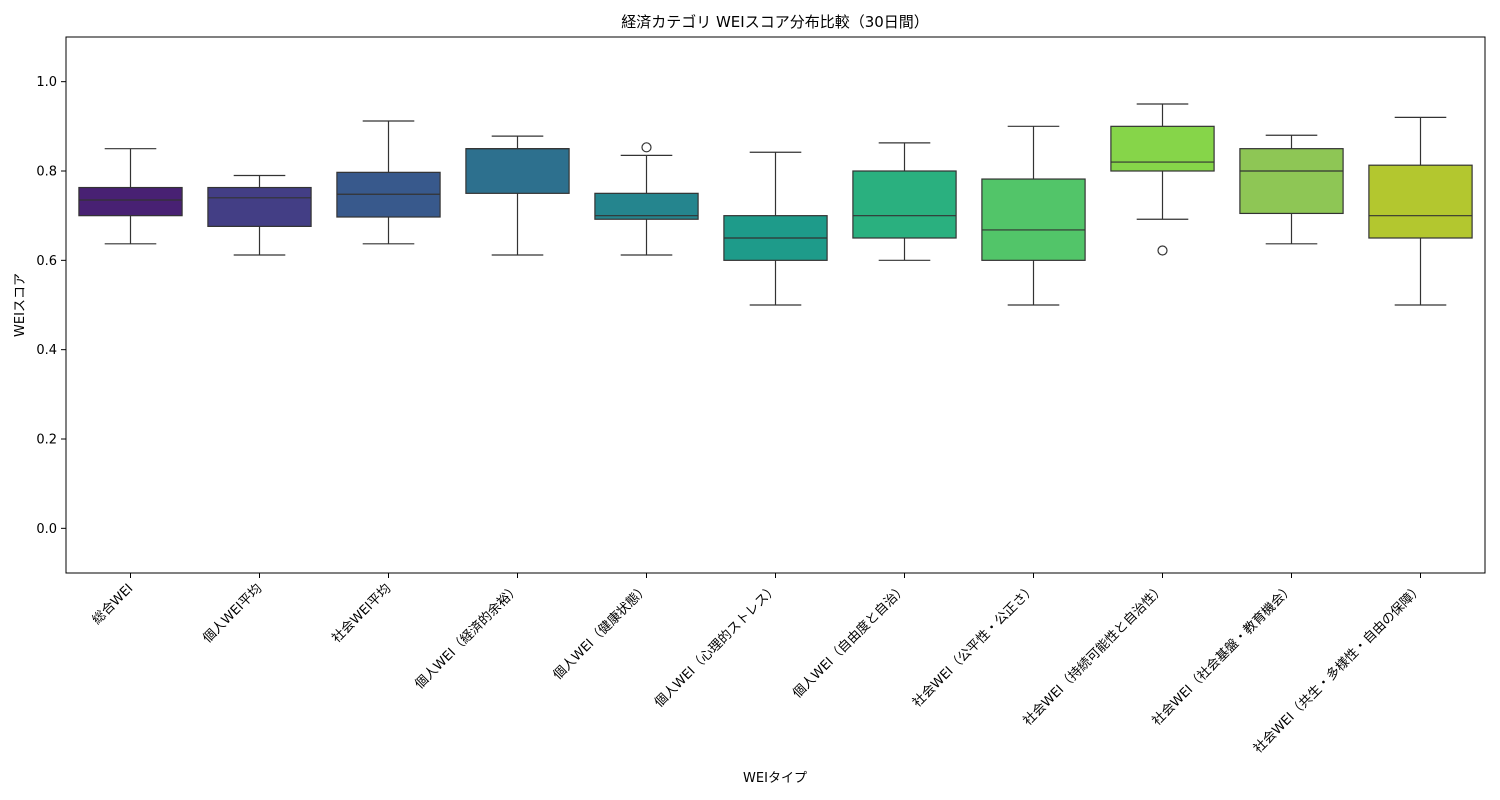 The image size is (1500, 800). I want to click on x-tick-label: 個人WEI（経済的余裕）, so click(468, 637).